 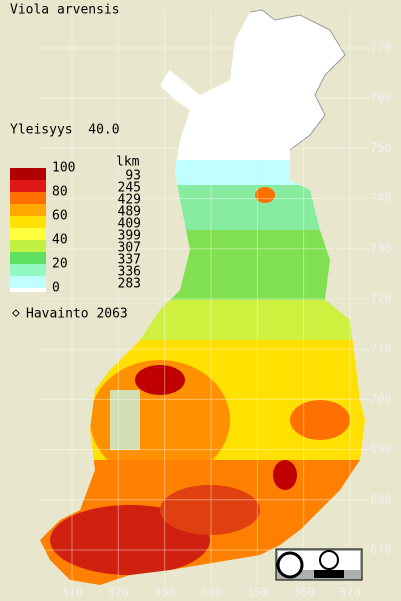 What do you see at coordinates (297, 80) in the screenshot?
I see `border` at bounding box center [297, 80].